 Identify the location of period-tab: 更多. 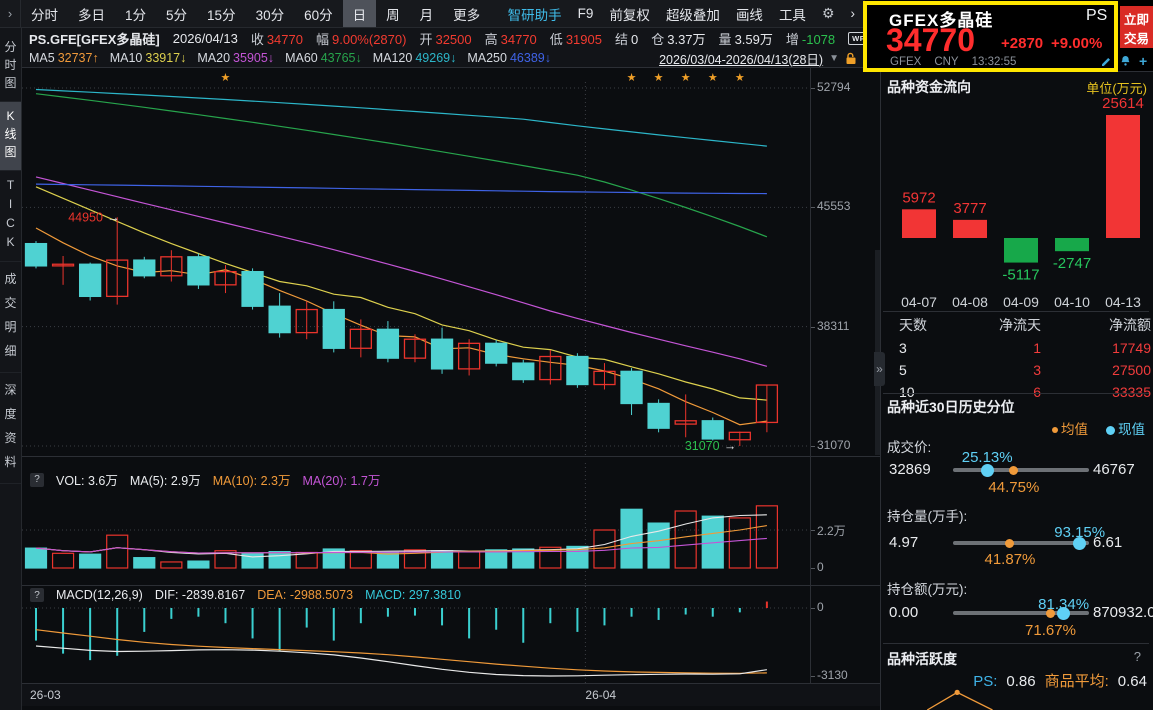
(467, 15).